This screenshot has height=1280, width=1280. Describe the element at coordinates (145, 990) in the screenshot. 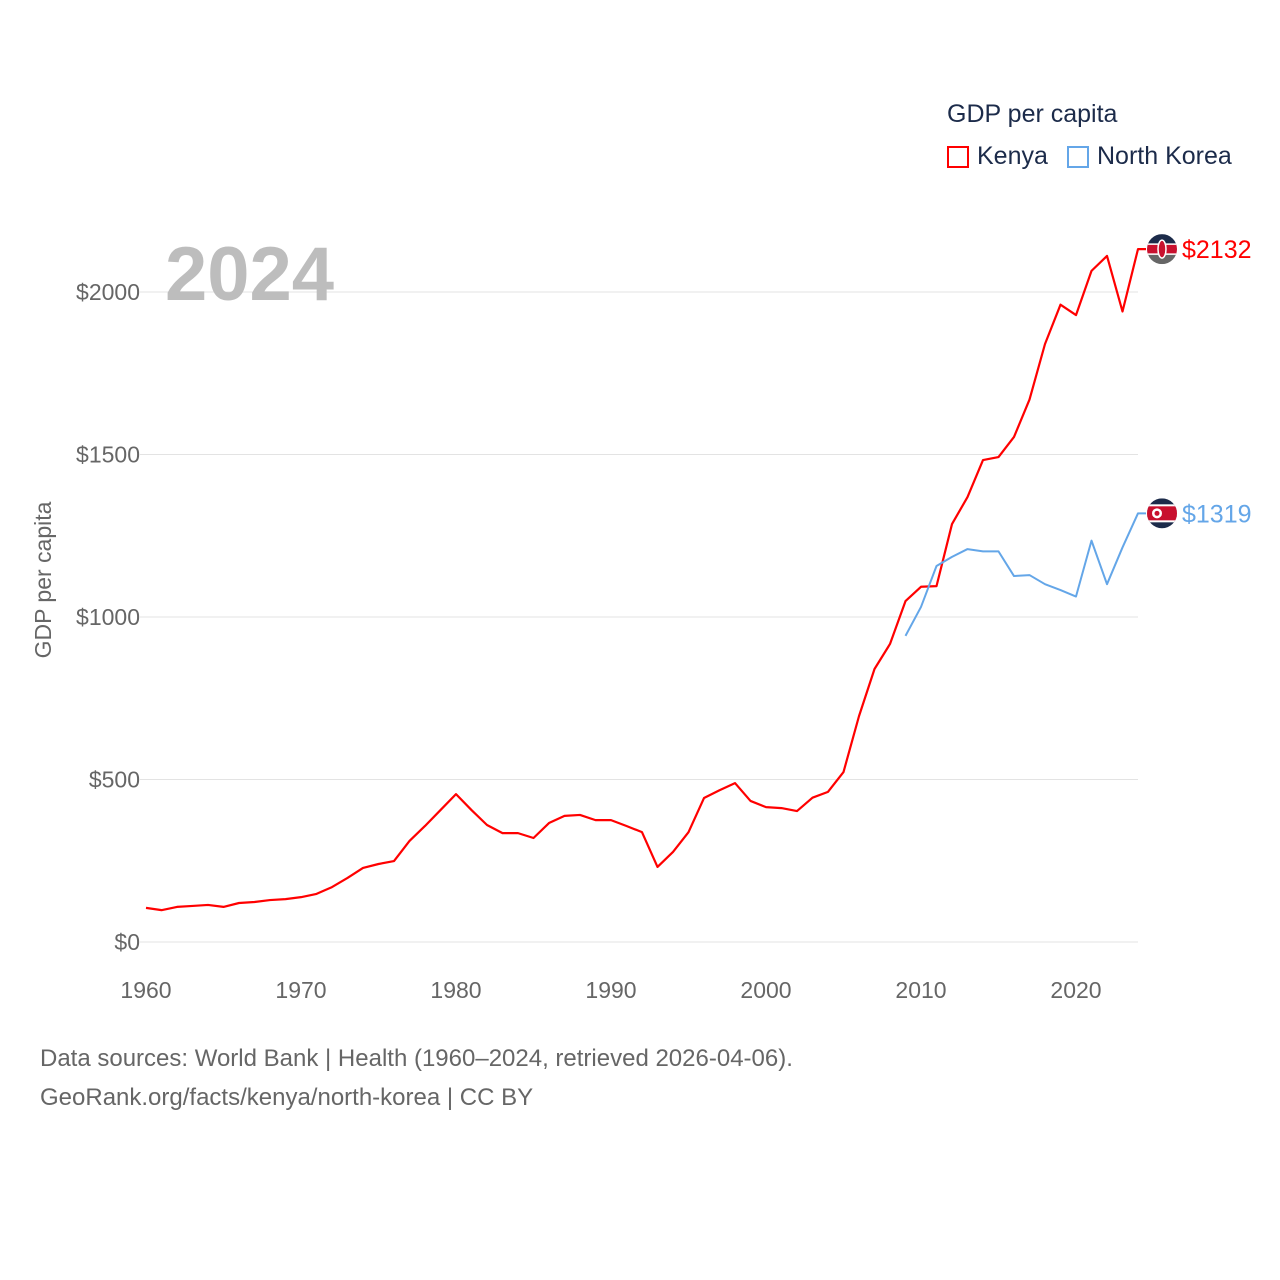

I see `x-tick-label: 1960` at that location.